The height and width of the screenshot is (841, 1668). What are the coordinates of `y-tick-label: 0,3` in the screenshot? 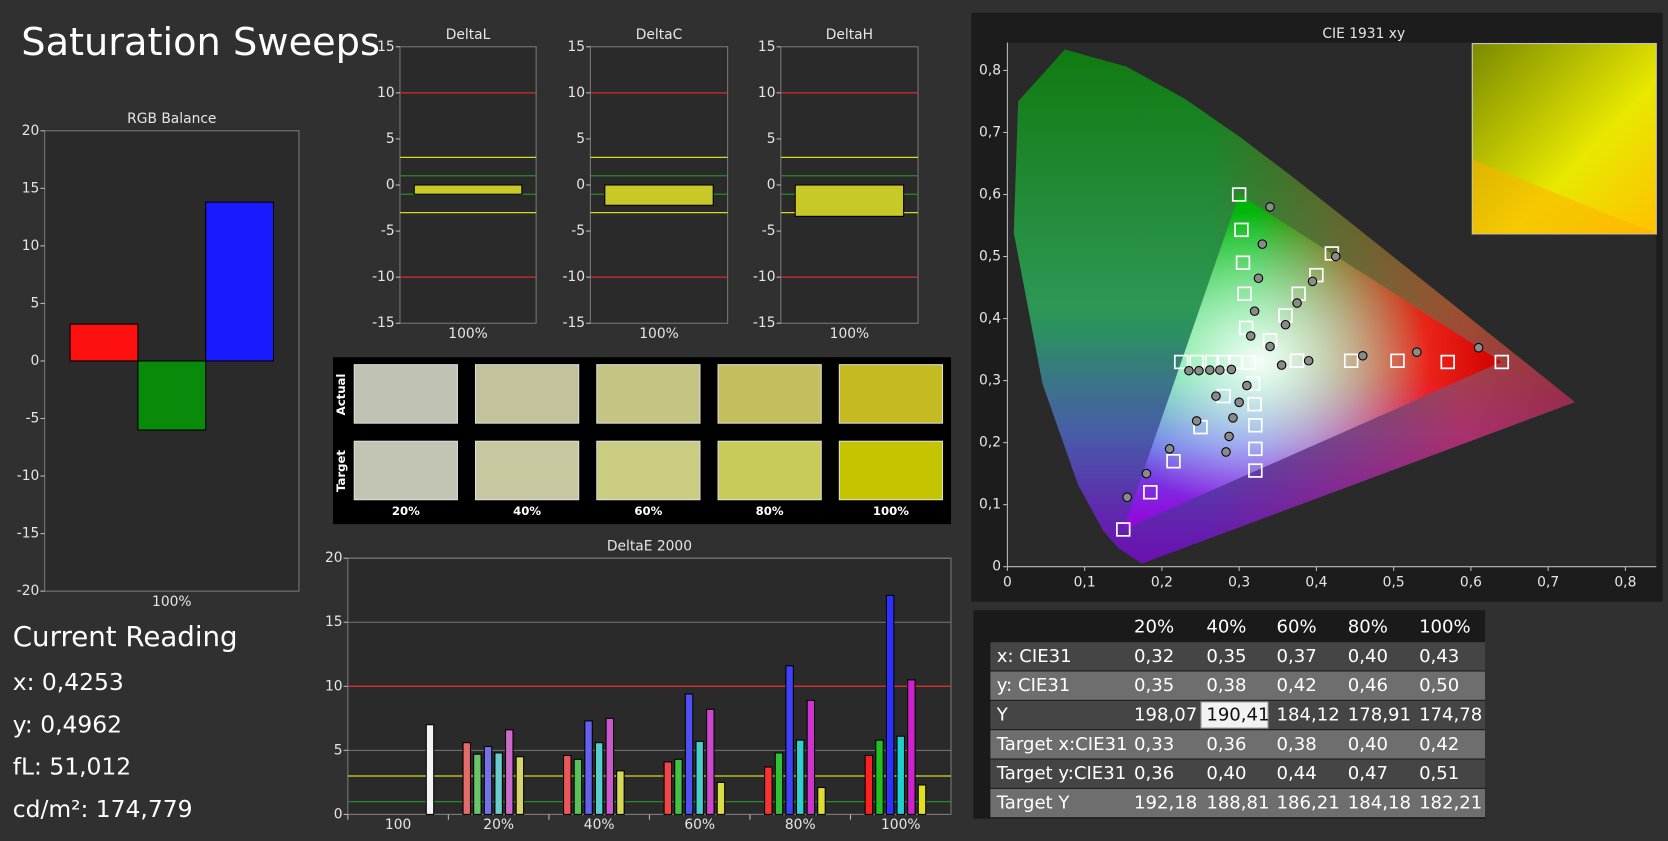 It's located at (990, 381).